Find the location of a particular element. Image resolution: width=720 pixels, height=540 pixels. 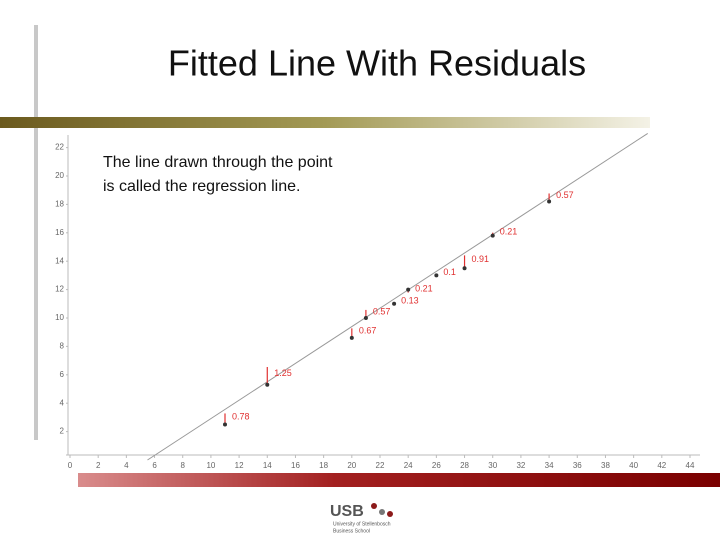

x-tick-label: 40 is located at coordinates (633, 465).